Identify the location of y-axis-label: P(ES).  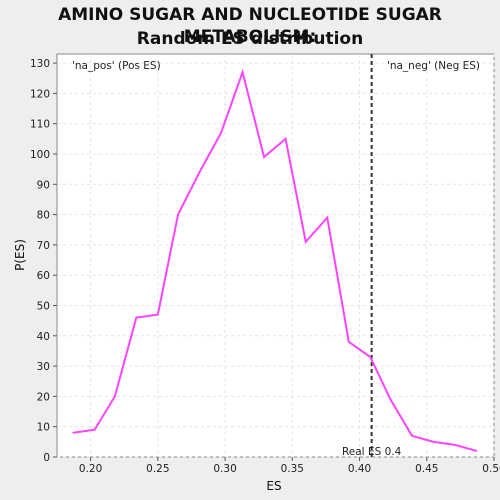
(20, 255).